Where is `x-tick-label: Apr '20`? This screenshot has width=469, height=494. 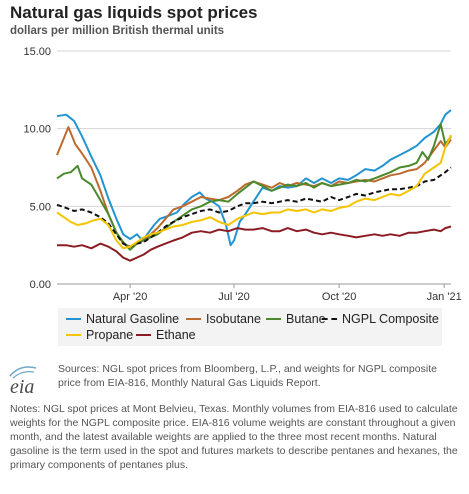
x-tick-label: Apr '20 is located at coordinates (130, 297).